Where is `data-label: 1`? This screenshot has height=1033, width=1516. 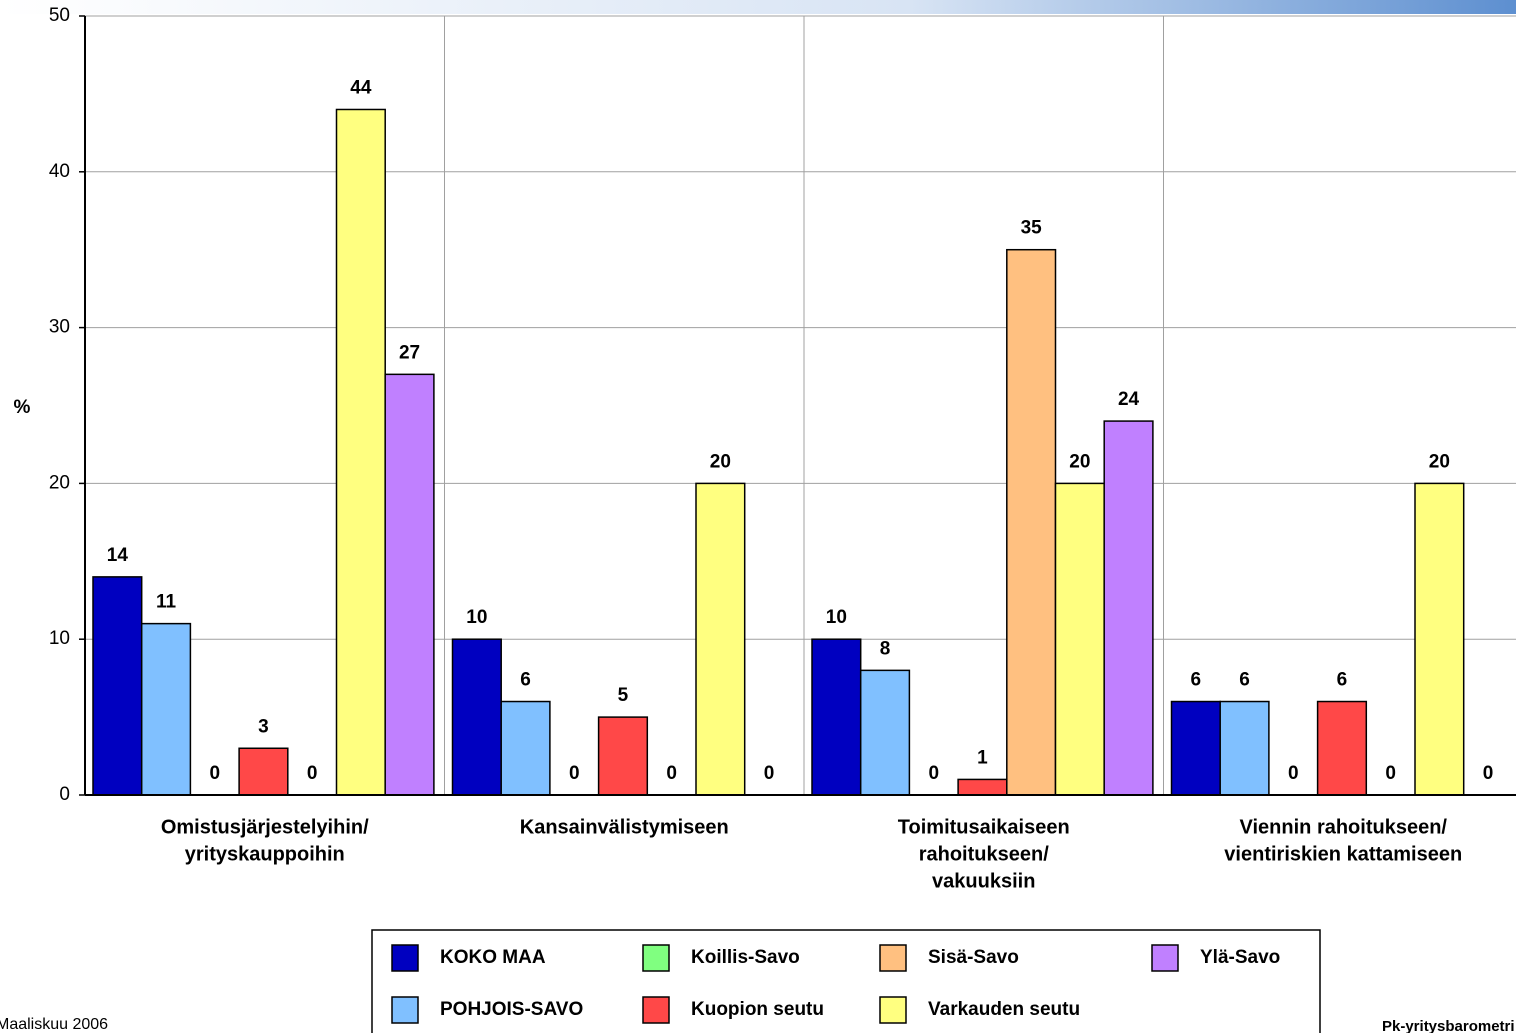
data-label: 1 is located at coordinates (982, 757).